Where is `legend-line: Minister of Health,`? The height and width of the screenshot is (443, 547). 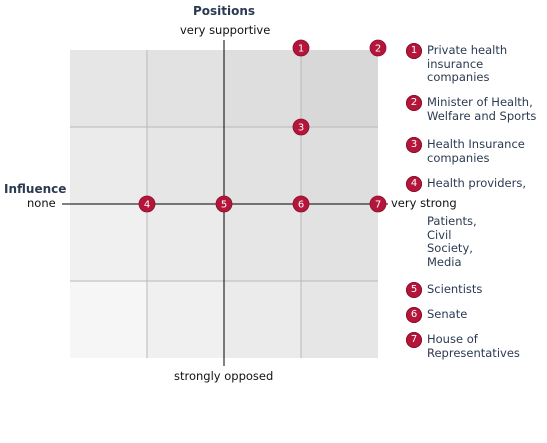 legend-line: Minister of Health, is located at coordinates (480, 102).